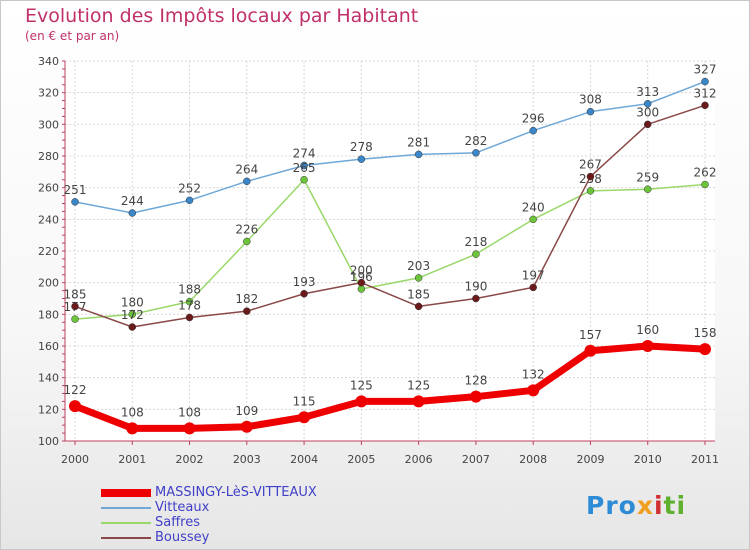  Describe the element at coordinates (48, 346) in the screenshot. I see `y-tick-label: 160` at that location.